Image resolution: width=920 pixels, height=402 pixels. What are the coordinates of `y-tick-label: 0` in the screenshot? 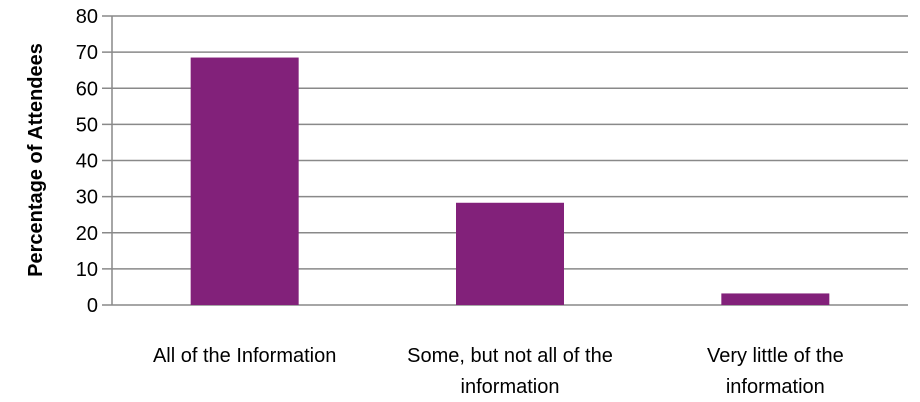 It's located at (92, 306).